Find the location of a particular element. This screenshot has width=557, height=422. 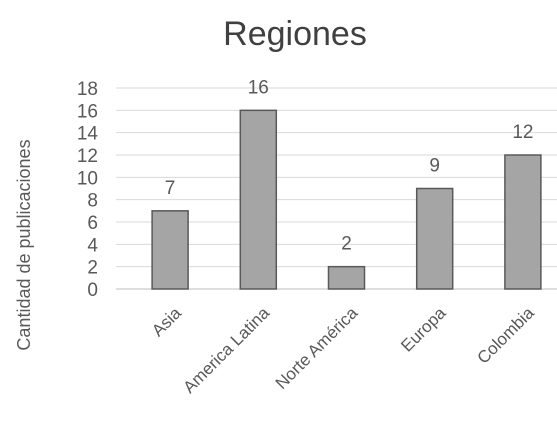

y-tick-label: 12 is located at coordinates (87, 156).